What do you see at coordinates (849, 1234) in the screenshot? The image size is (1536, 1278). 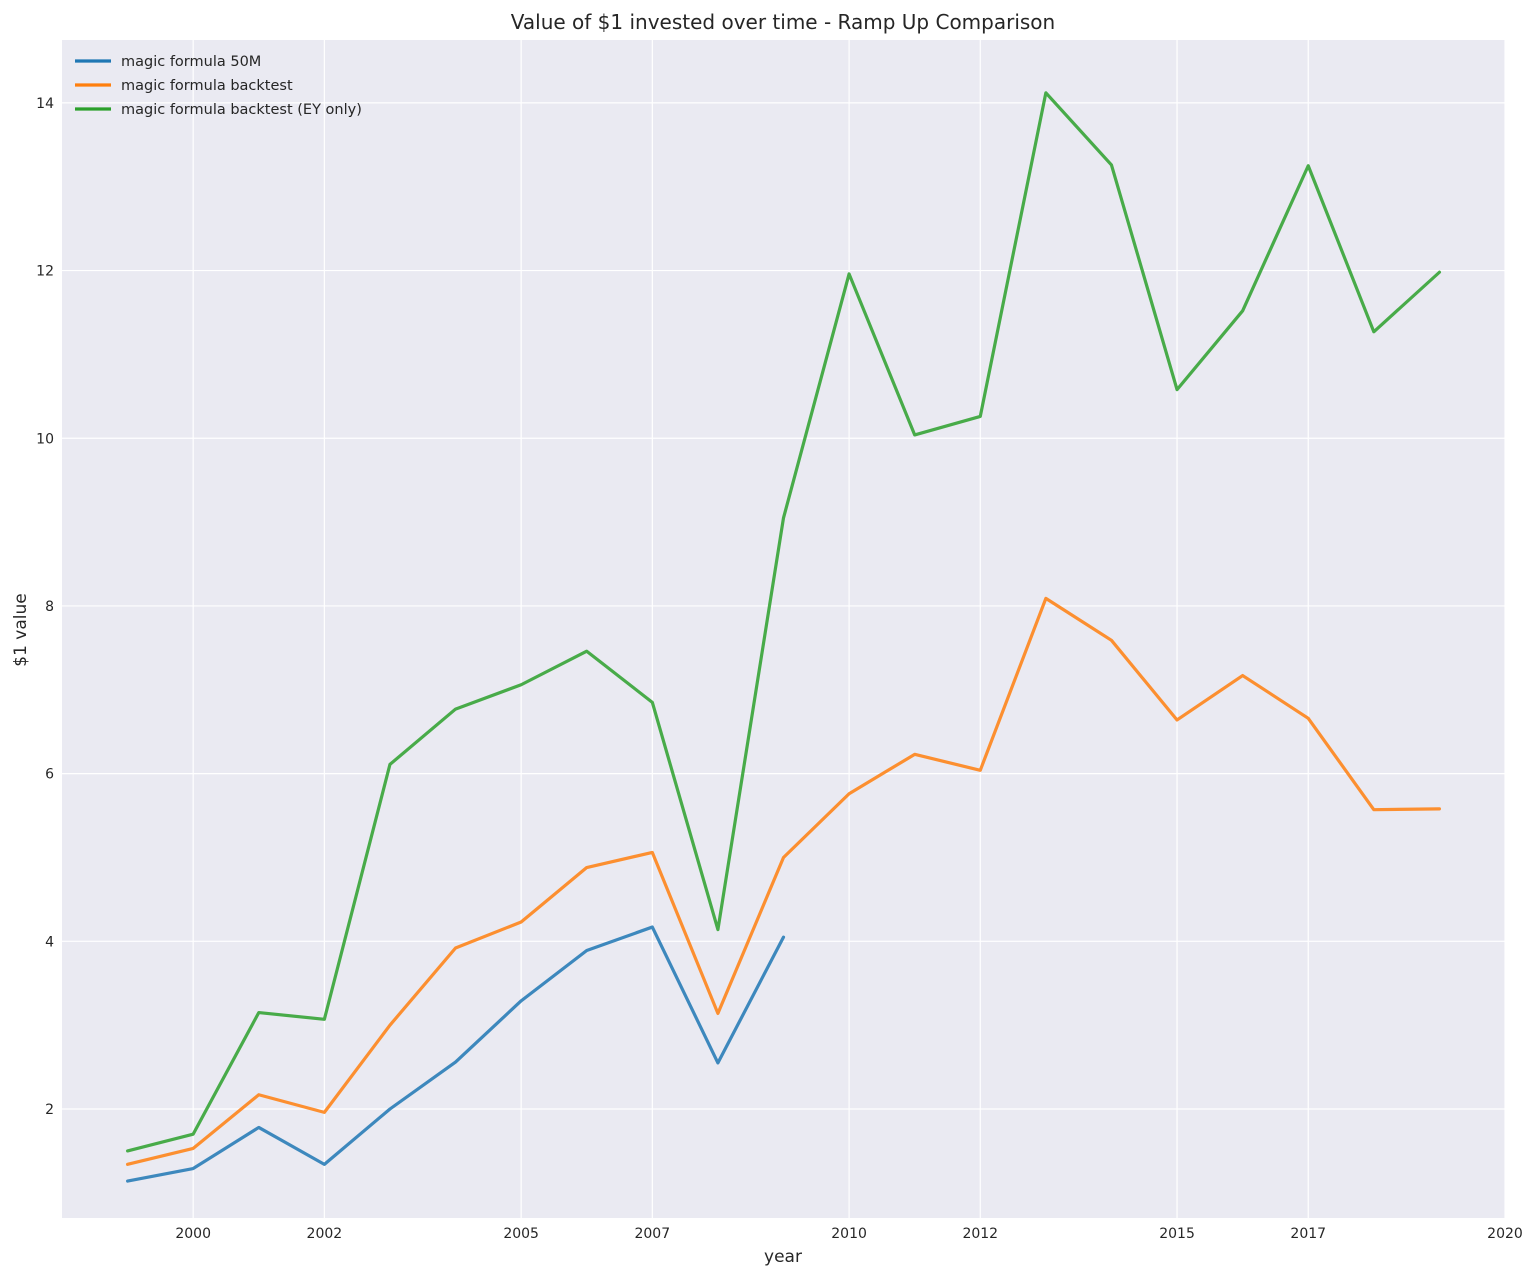 I see `x-tick-label: 2010` at bounding box center [849, 1234].